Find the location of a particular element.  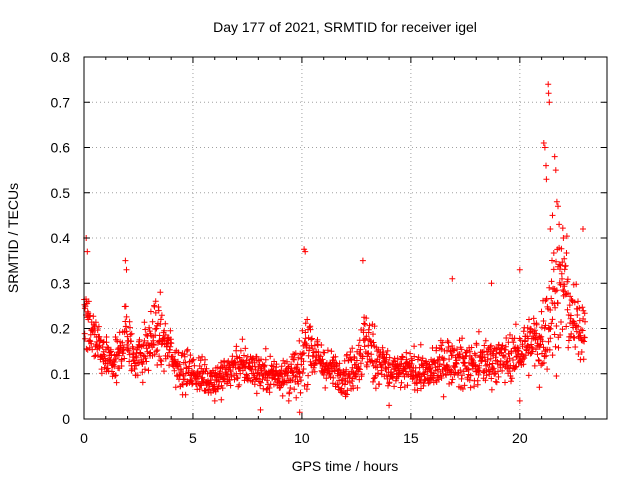

y-tick-label: 0.7 is located at coordinates (61, 102).